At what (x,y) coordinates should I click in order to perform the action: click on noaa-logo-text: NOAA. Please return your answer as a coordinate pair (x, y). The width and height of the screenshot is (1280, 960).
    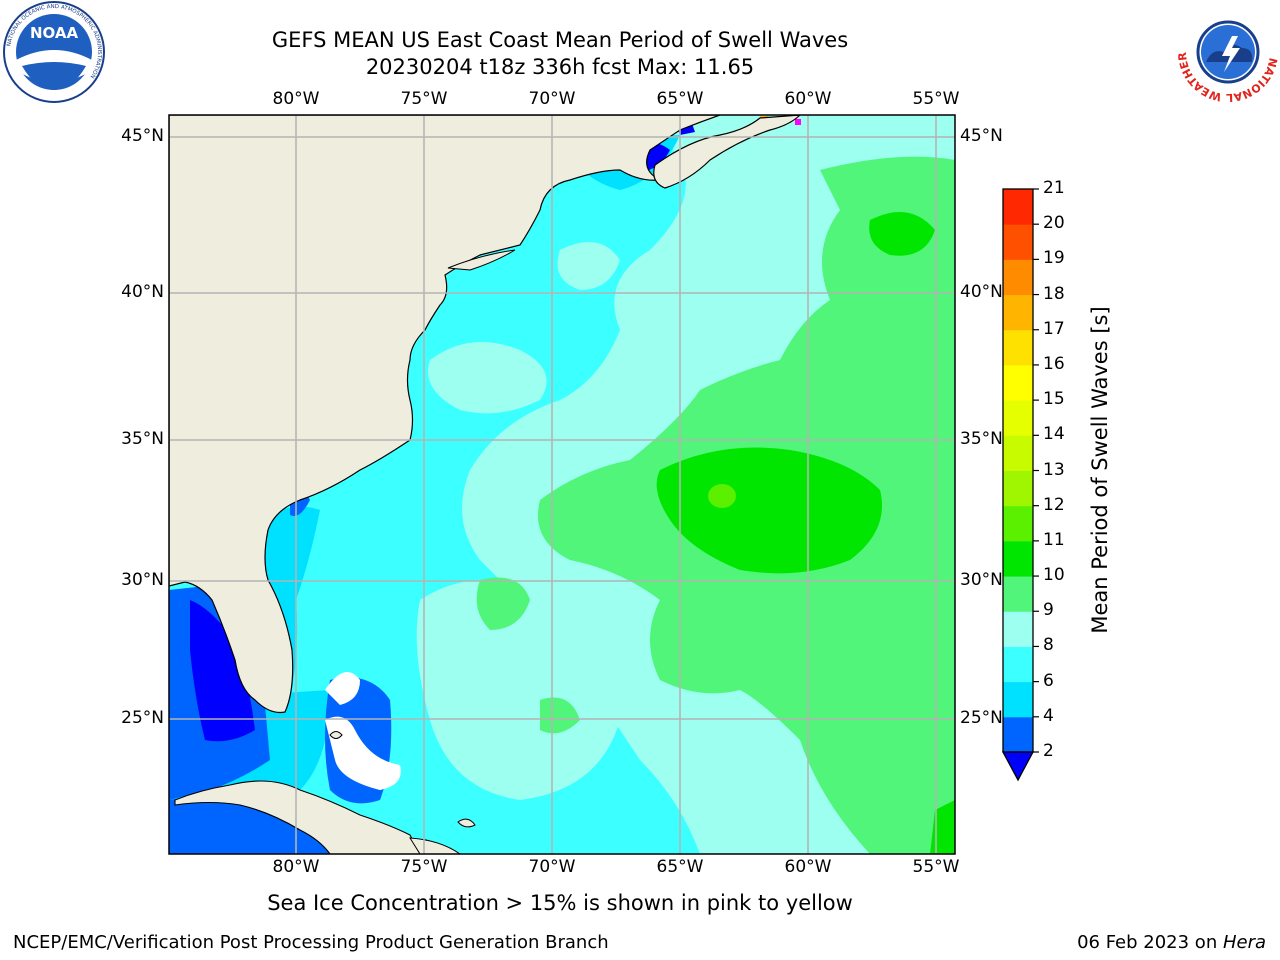
    Looking at the image, I should click on (54, 33).